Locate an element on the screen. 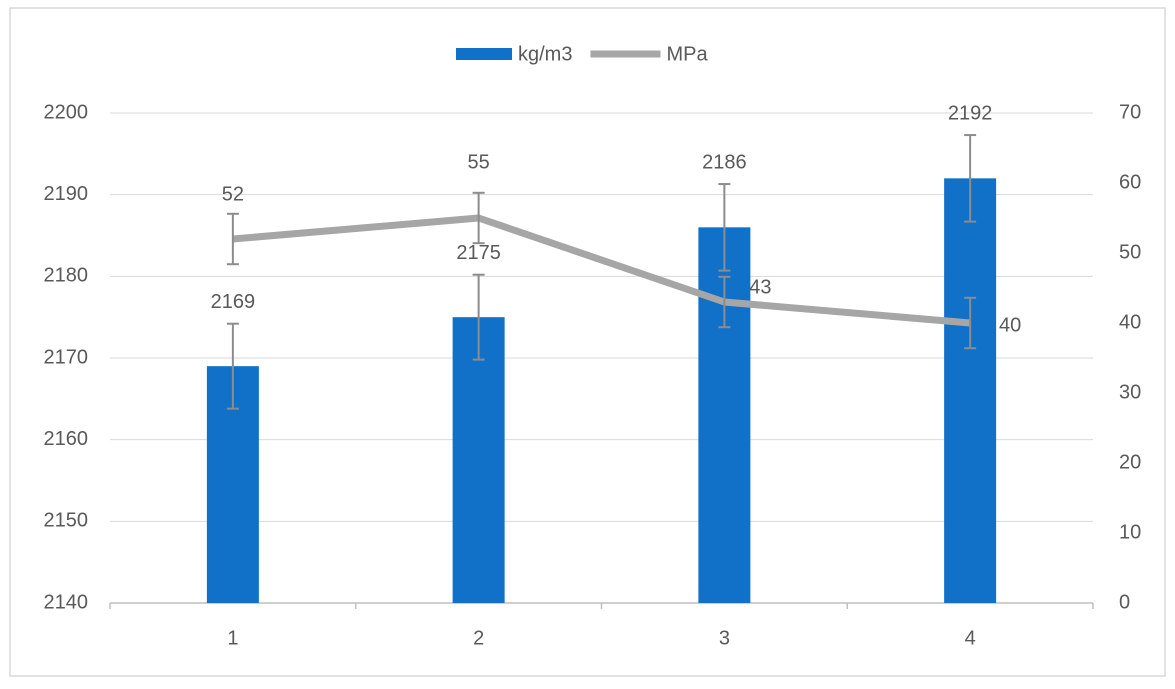 This screenshot has width=1175, height=689. data-label: 2186 is located at coordinates (724, 162).